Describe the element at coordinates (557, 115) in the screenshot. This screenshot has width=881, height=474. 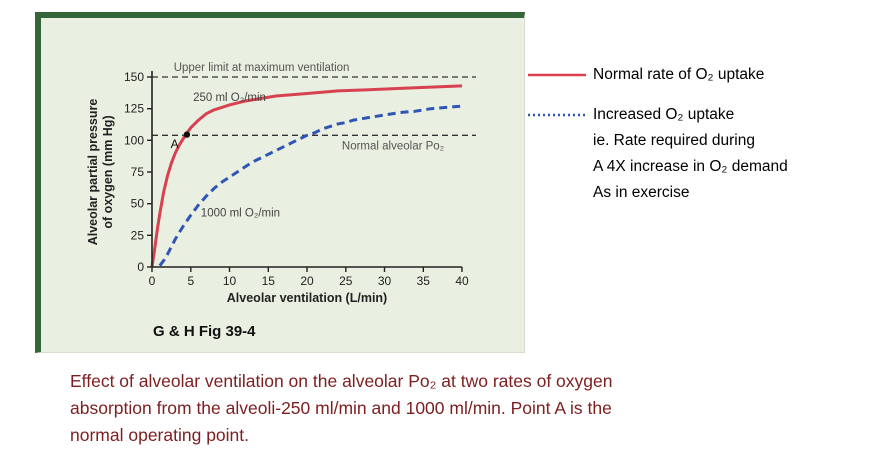
I see `dotted-blue-line-icon` at that location.